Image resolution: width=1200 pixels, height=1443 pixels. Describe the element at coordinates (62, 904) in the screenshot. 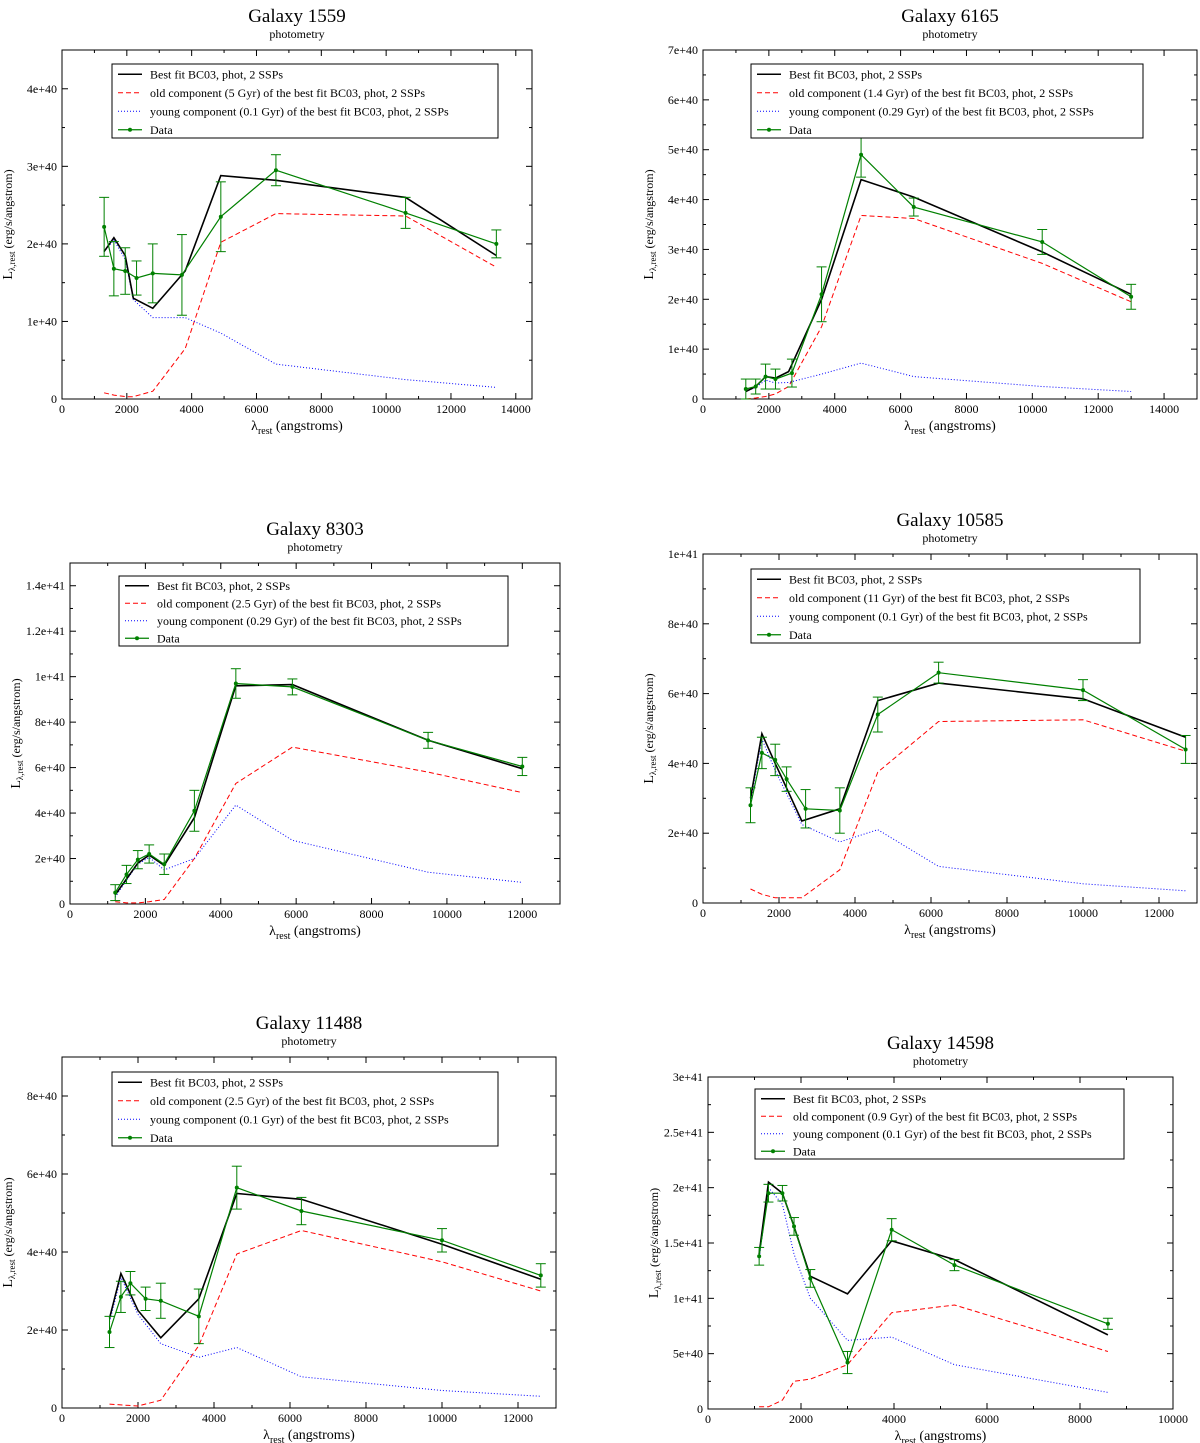

I see `y-tick-label: 0` at that location.